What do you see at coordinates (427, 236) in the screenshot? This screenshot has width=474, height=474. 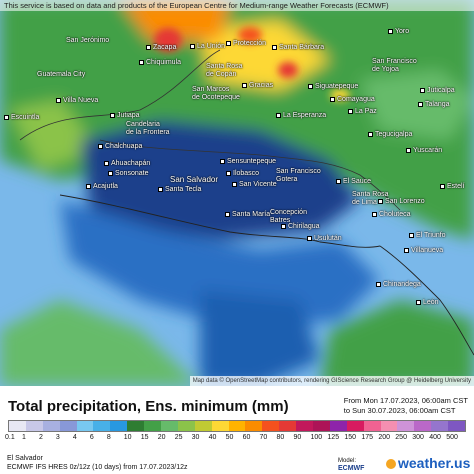 I see `place-el-triunfo: El Triunfo` at bounding box center [427, 236].